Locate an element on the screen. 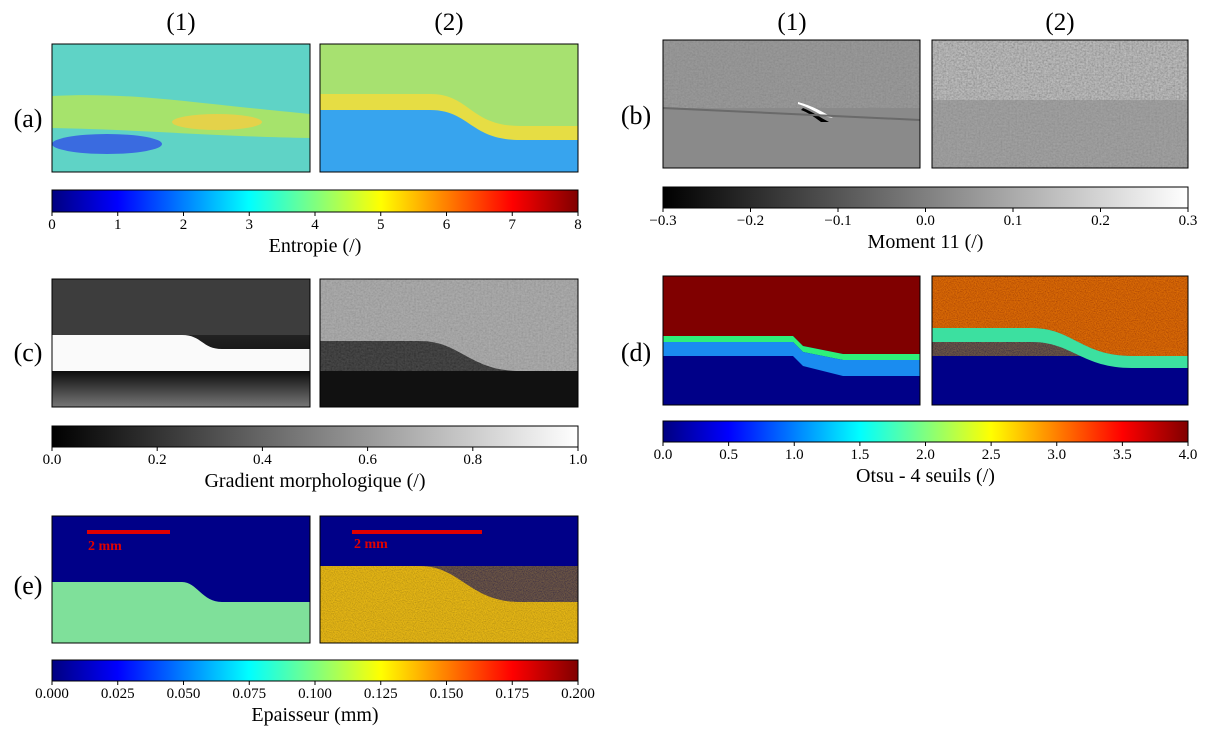  tick-label: 7 is located at coordinates (513, 225).